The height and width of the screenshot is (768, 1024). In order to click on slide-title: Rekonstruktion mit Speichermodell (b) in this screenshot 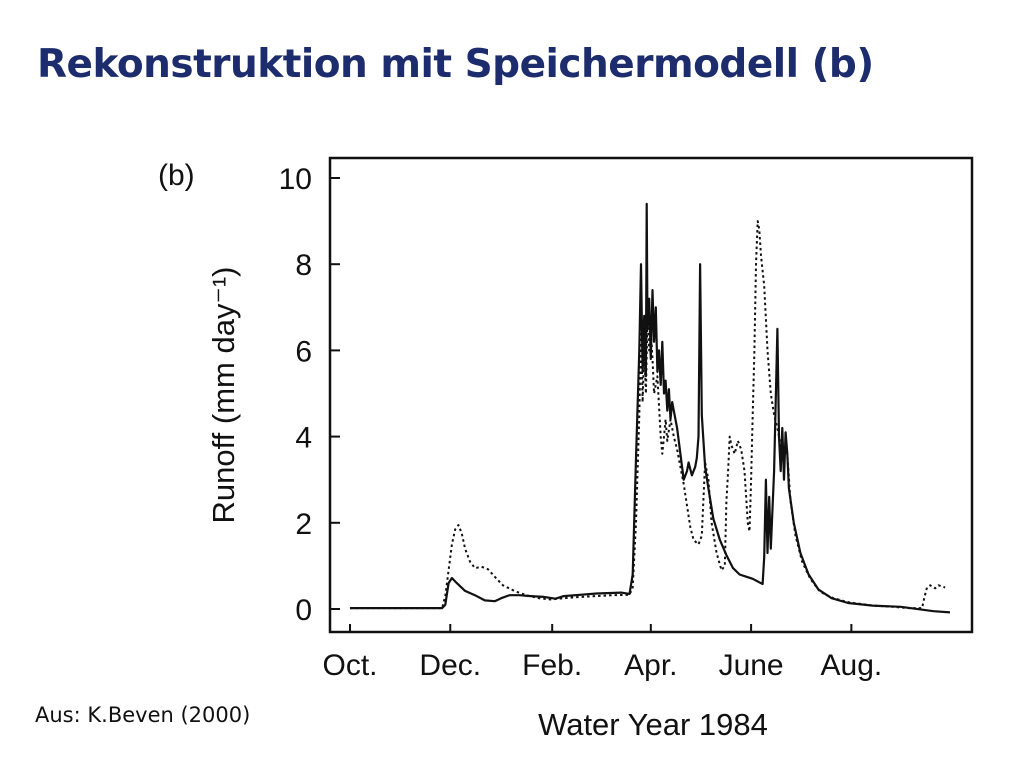, I will do `click(455, 64)`.